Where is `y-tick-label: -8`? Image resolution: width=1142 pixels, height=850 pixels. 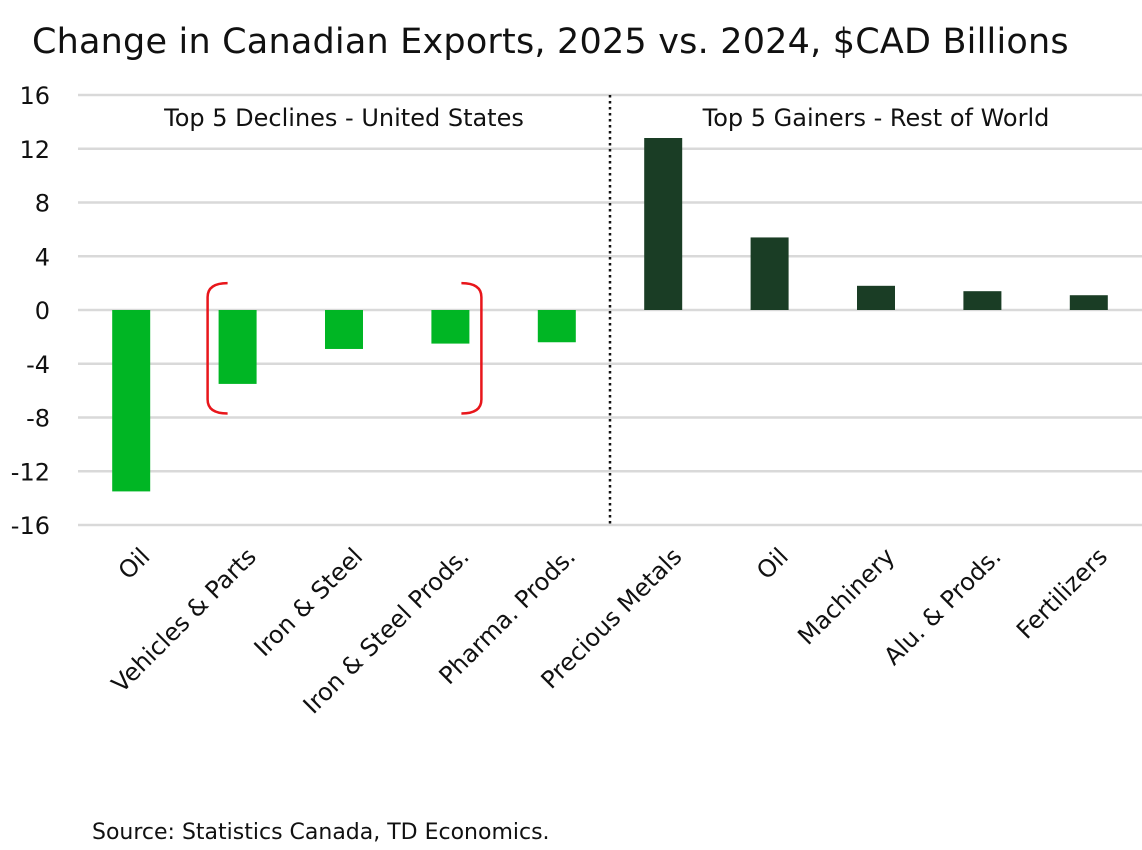 y-tick-label: -8 is located at coordinates (38, 419).